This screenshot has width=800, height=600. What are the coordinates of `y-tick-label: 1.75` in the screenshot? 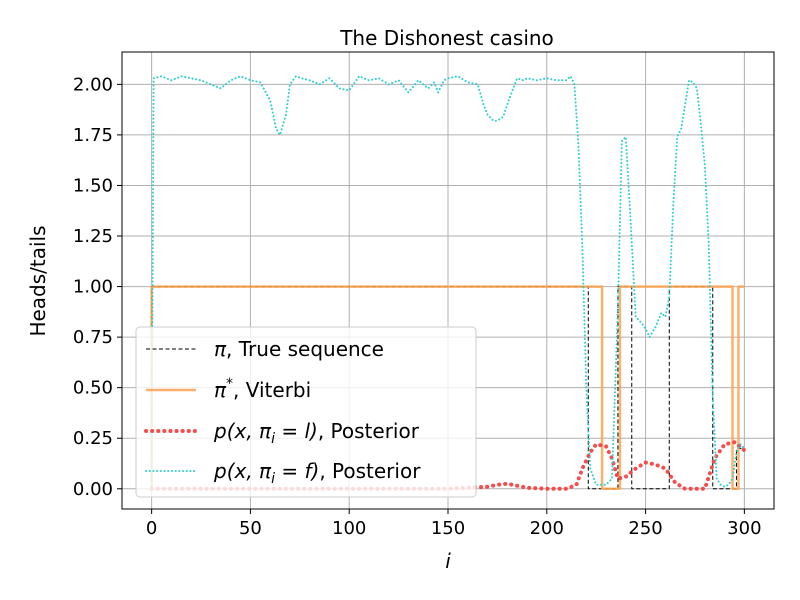 It's located at (93, 135).